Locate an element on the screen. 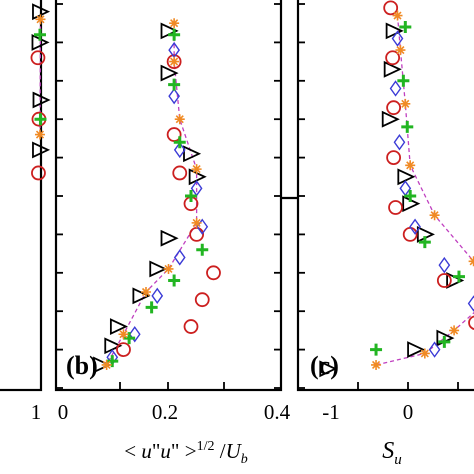  panel-b-xlabel: < u"u" >1/2 /Ub is located at coordinates (186, 453).